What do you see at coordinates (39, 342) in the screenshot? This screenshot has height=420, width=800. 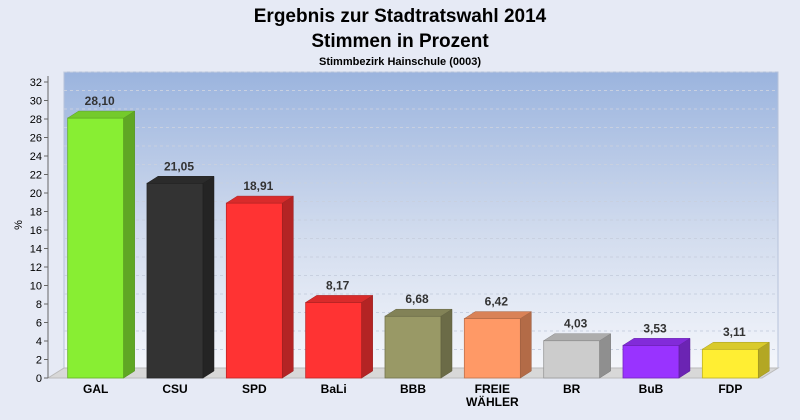 I see `y-tick-label: 4` at bounding box center [39, 342].